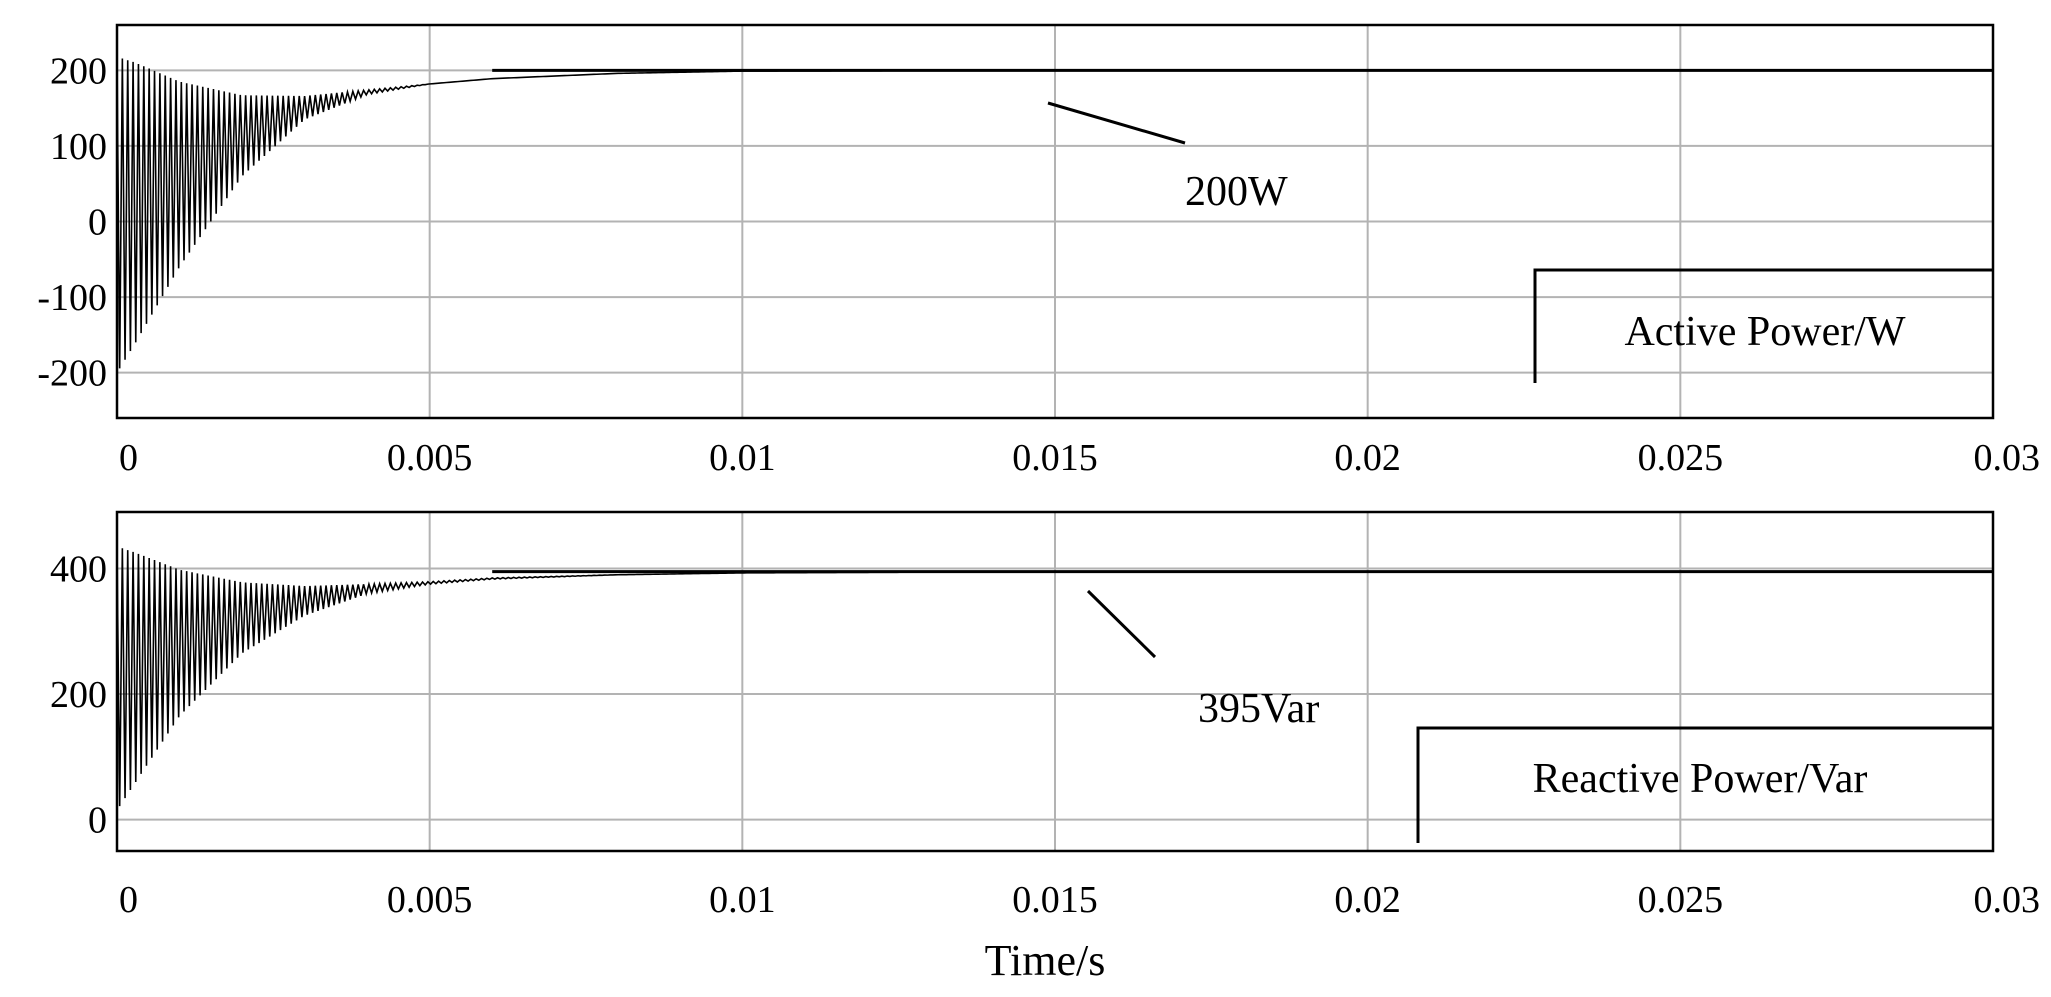 Image resolution: width=2051 pixels, height=997 pixels. Describe the element at coordinates (1258, 709) in the screenshot. I see `annotation-label: 395Var` at that location.